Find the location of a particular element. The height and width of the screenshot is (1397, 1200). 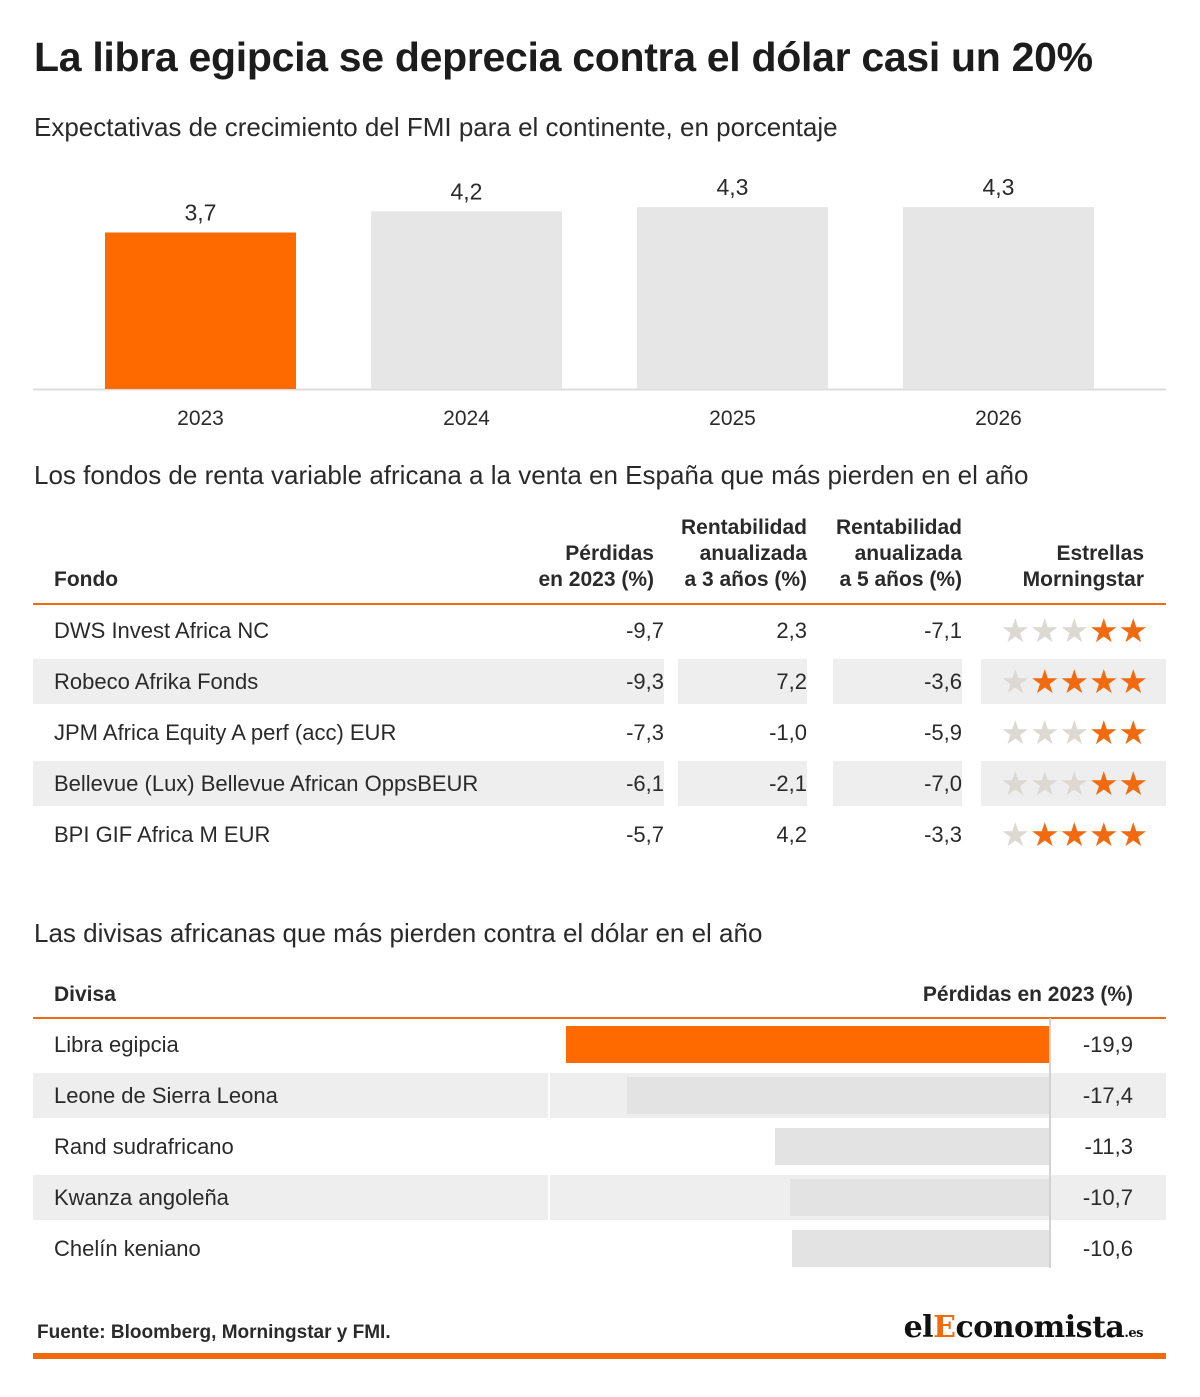

fund-row: DWS Invest Africa NC -9,7 2,3 -7,1 ★ ★ ★ ★ ★ is located at coordinates (599, 630).